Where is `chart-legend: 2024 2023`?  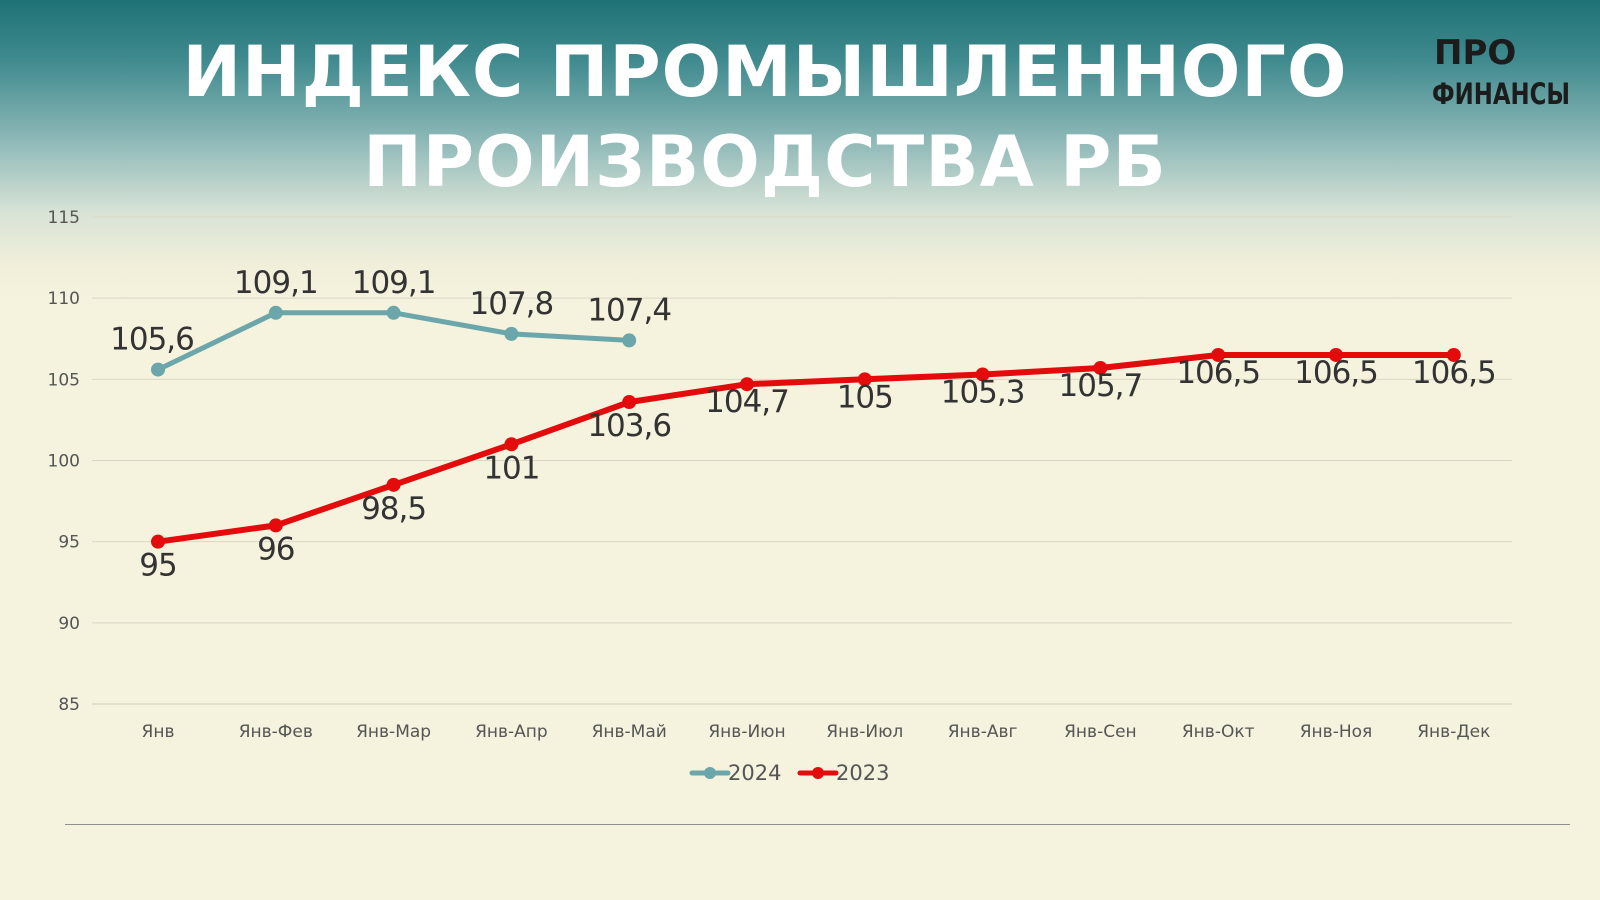
chart-legend: 2024 2023 is located at coordinates (789, 773).